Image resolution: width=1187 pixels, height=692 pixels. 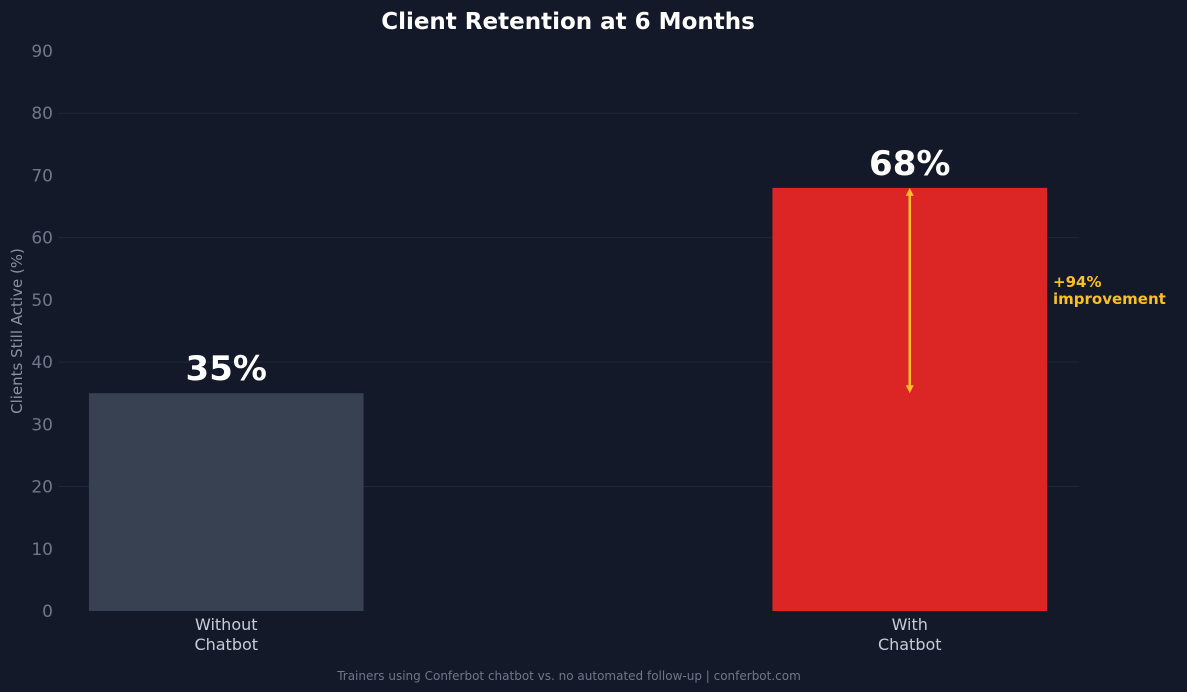 I want to click on improvement-annotation: +94% improvement, so click(x=1035, y=290).